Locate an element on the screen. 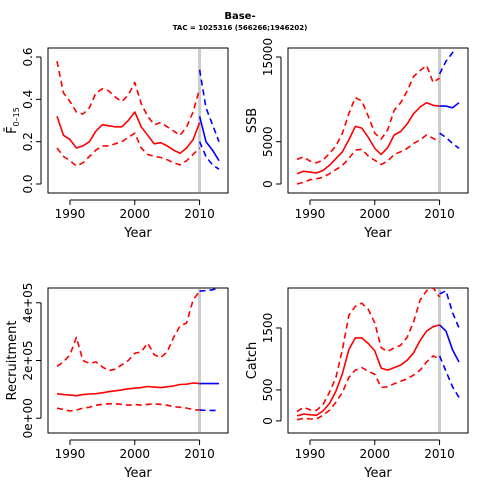 This screenshot has height=480, width=480. recruitment-x-tick-label: 2010 is located at coordinates (199, 454).